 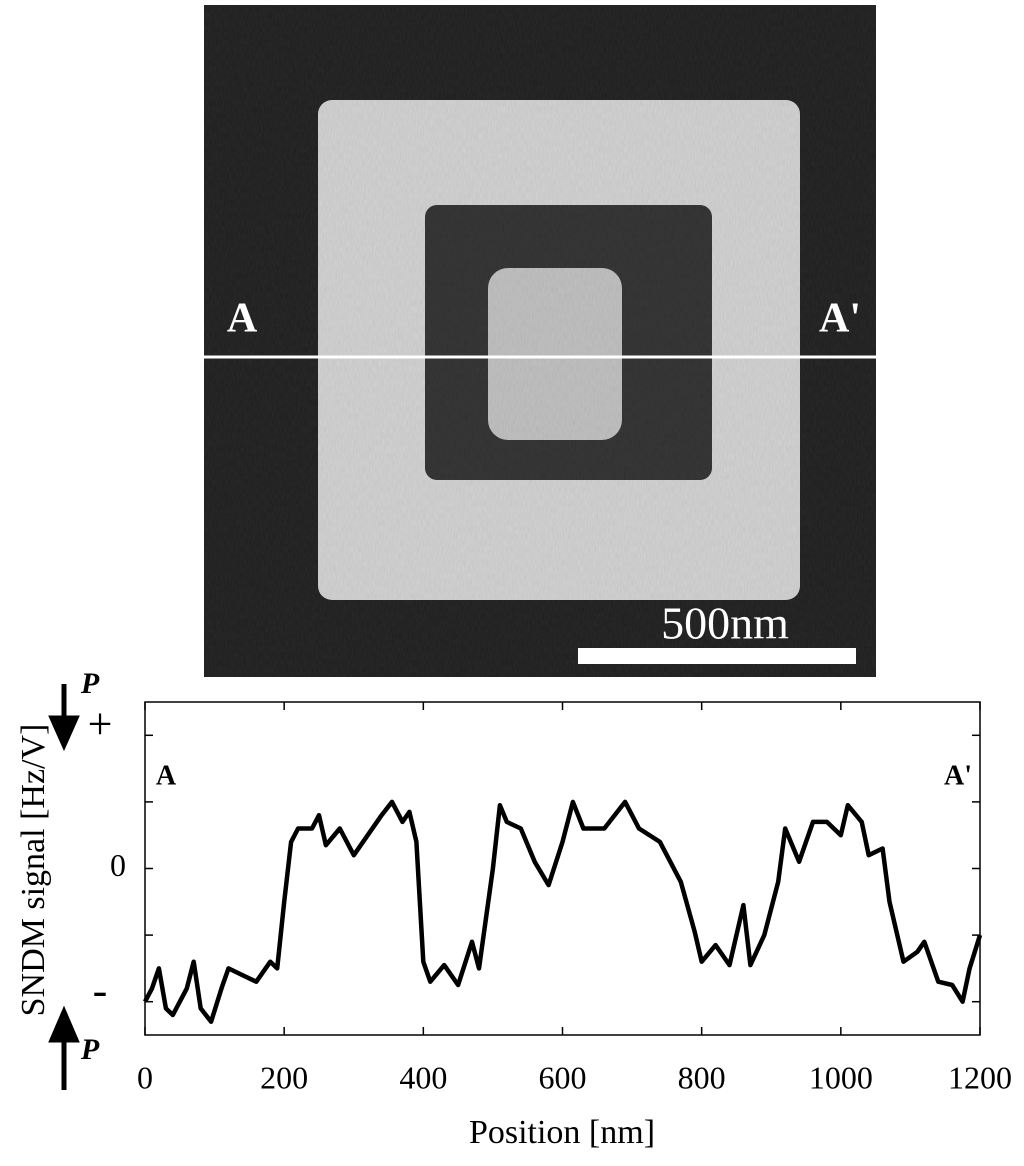 I want to click on annotation: A', so click(x=958, y=775).